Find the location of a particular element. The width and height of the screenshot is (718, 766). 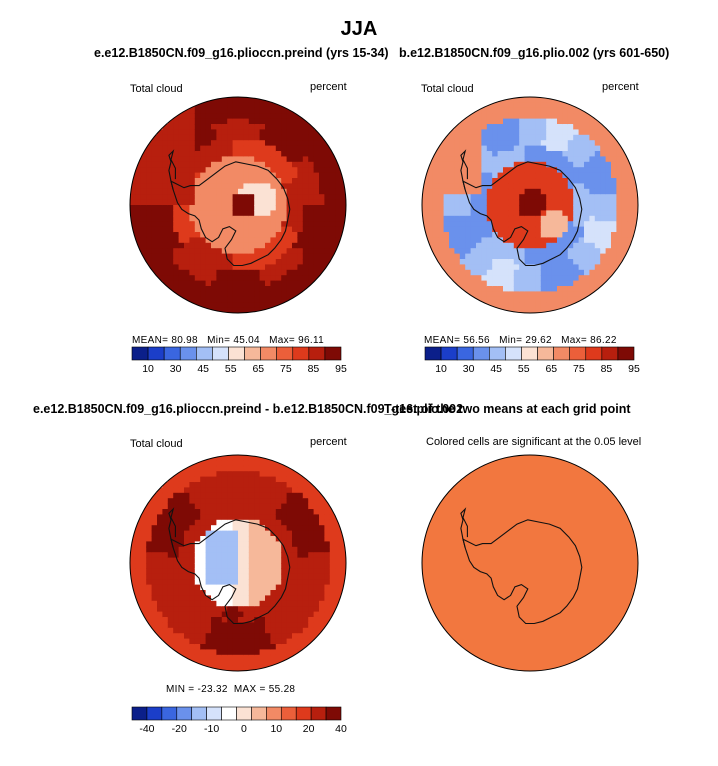

panel1-colorbar: 10 30 45 55 65 75 85 95 is located at coordinates (239, 360).